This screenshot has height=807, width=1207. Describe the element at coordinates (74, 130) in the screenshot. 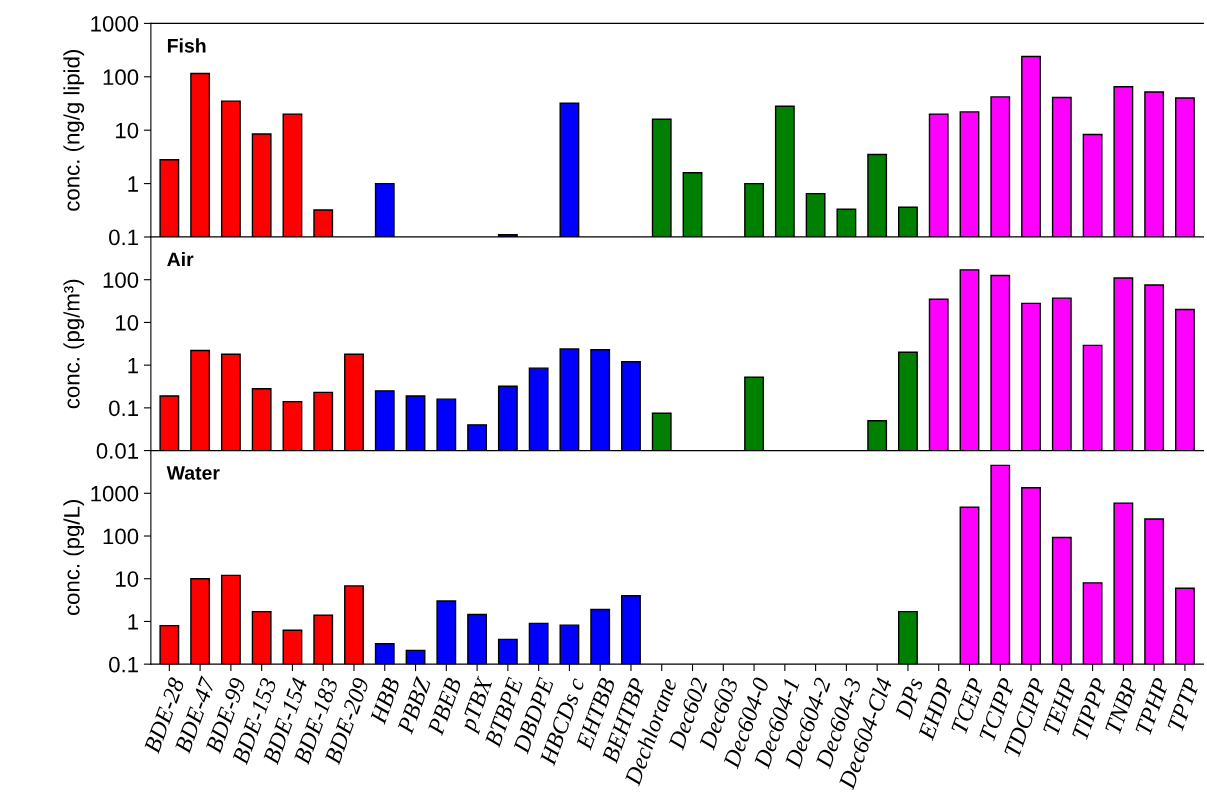

I see `y-axis-title: conc. (ng/g lipid)` at that location.